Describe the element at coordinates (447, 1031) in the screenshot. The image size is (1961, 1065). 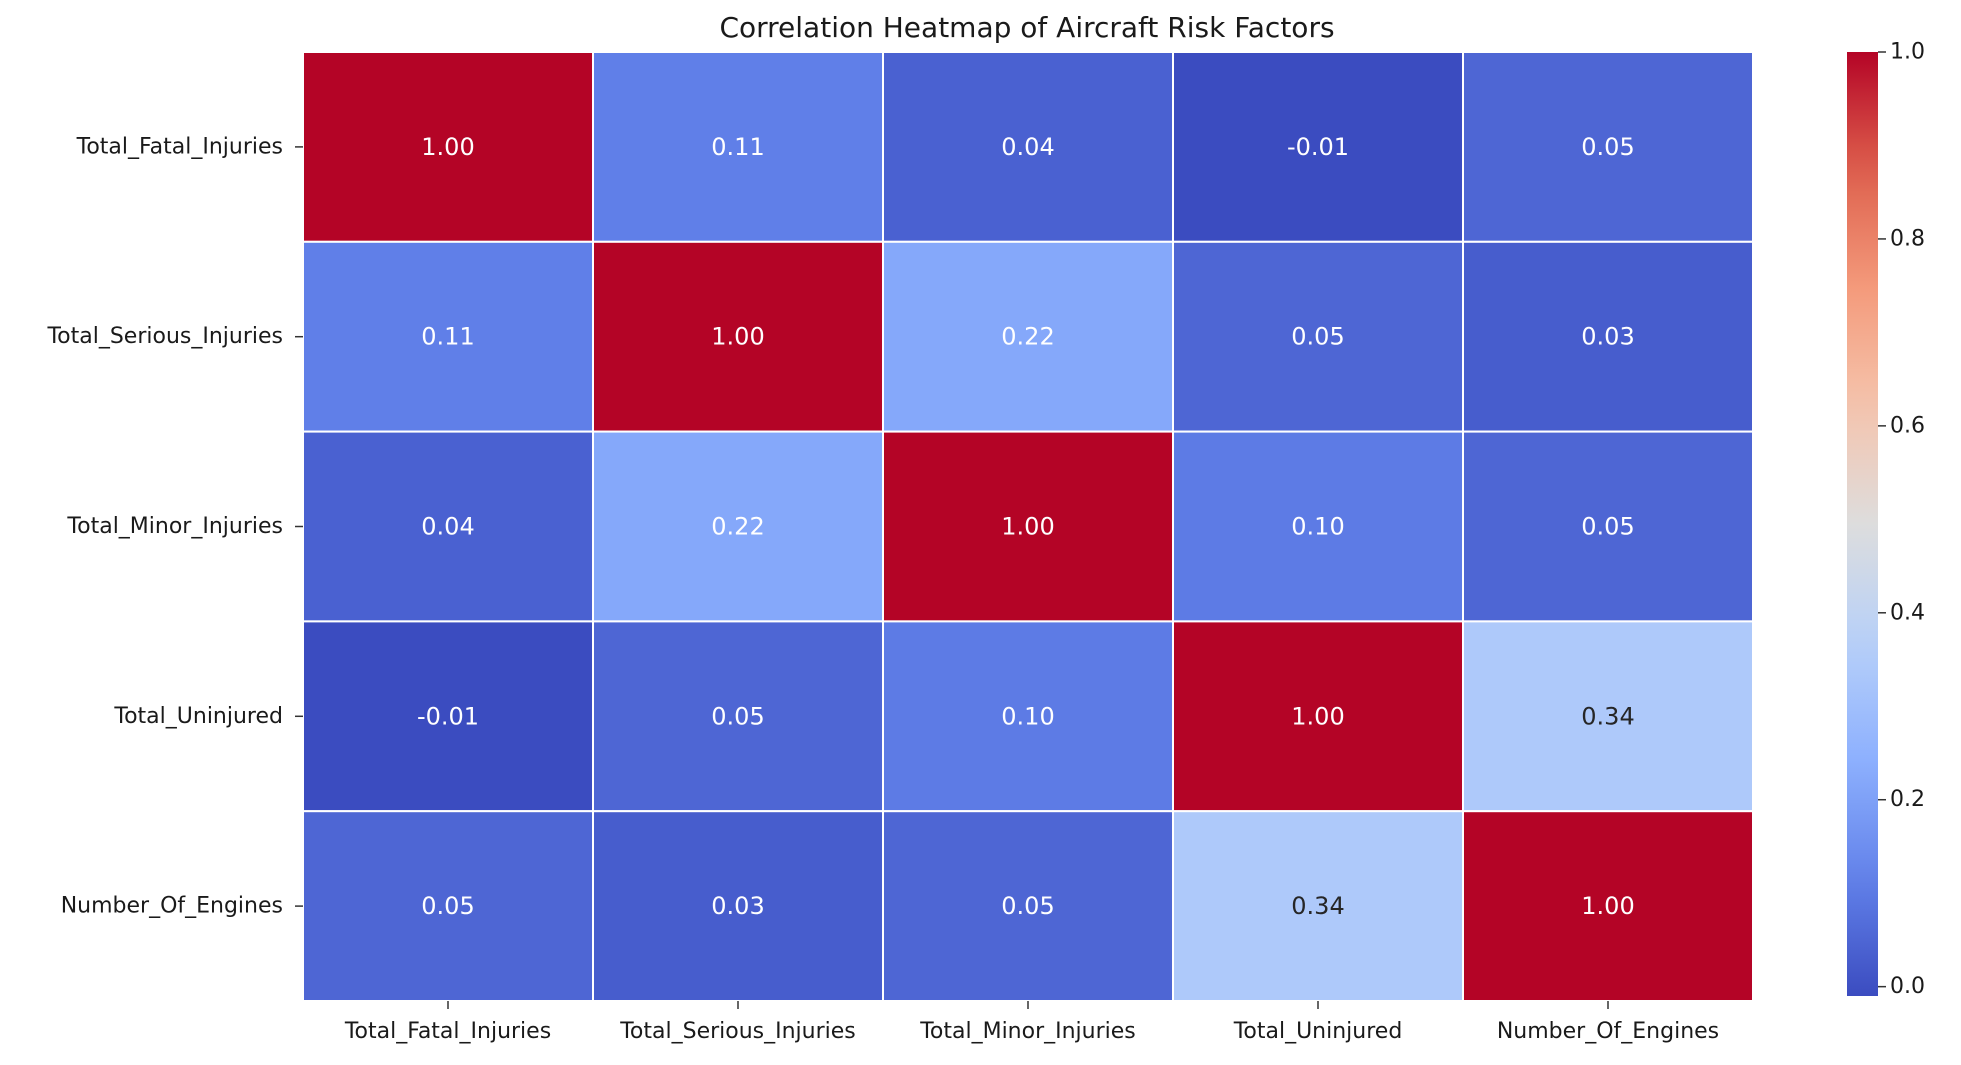
I see `x-tick-label: Total_Fatal_Injuries` at that location.